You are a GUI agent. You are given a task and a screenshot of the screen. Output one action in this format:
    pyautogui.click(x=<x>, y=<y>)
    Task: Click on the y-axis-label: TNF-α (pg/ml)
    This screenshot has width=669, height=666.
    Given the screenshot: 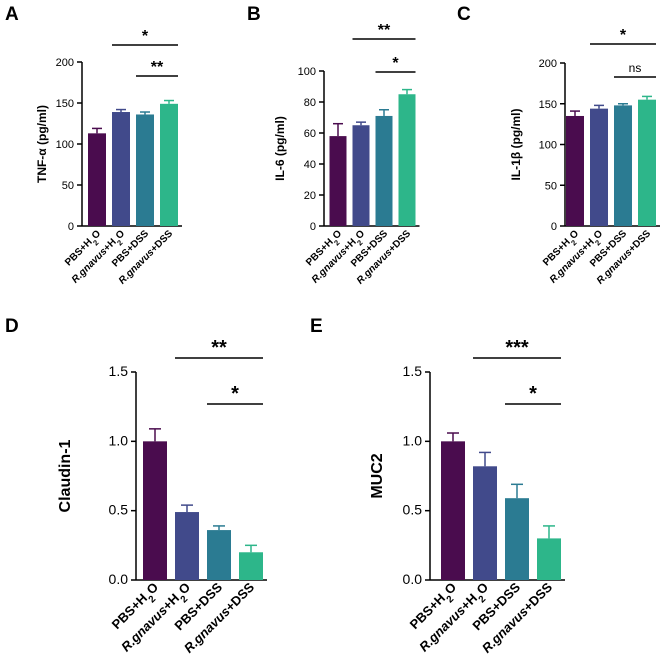 What is the action you would take?
    pyautogui.click(x=42, y=144)
    